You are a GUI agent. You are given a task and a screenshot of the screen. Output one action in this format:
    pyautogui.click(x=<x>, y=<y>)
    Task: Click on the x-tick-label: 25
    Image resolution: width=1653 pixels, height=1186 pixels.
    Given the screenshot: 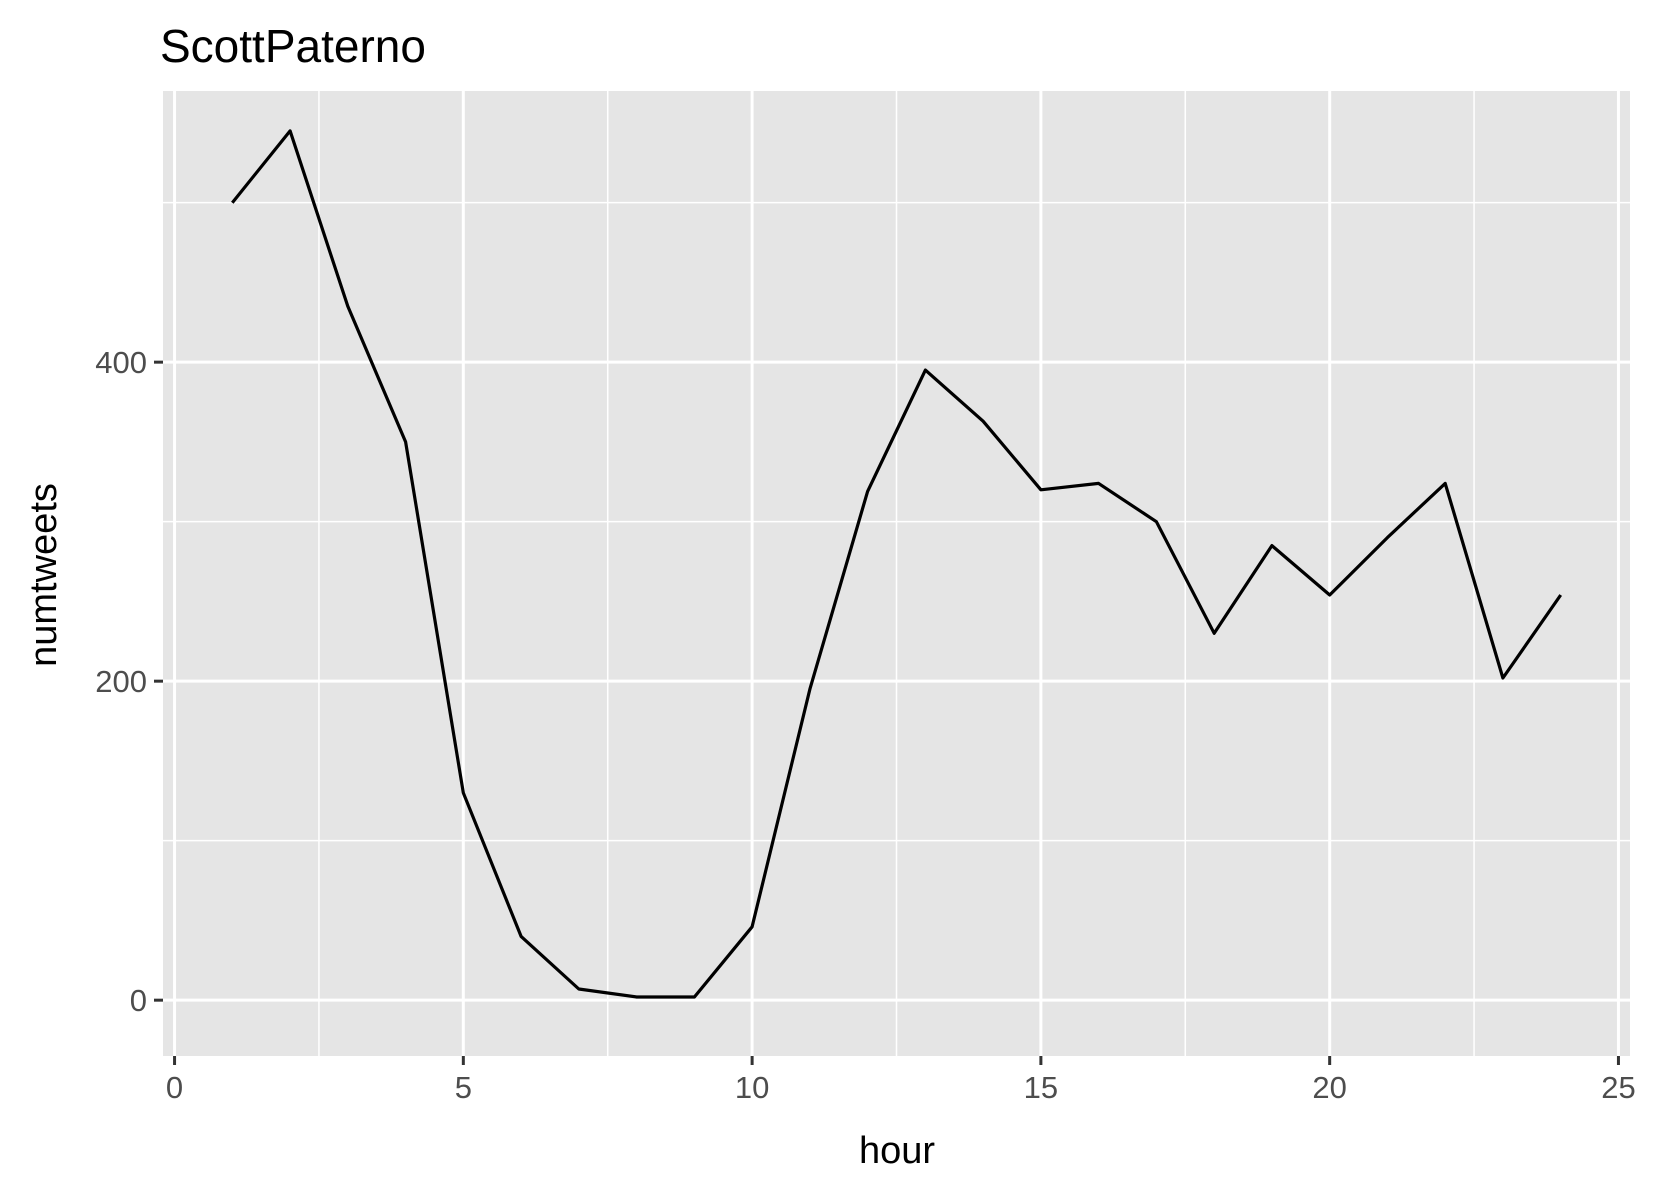 What is the action you would take?
    pyautogui.click(x=1618, y=1087)
    